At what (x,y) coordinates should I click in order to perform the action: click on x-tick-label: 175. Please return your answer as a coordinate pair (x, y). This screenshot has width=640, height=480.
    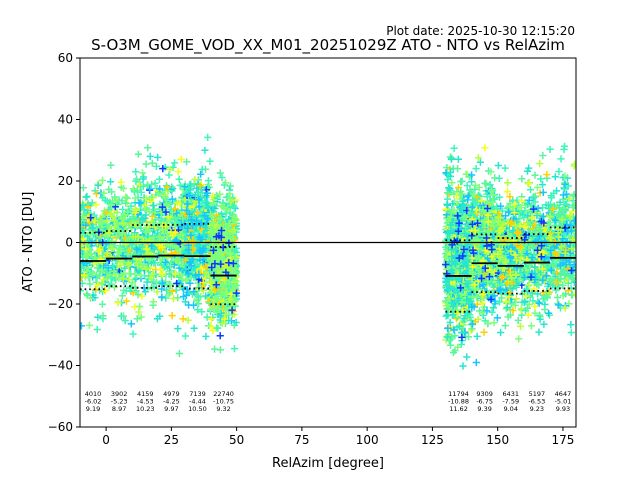
    Looking at the image, I should click on (562, 440).